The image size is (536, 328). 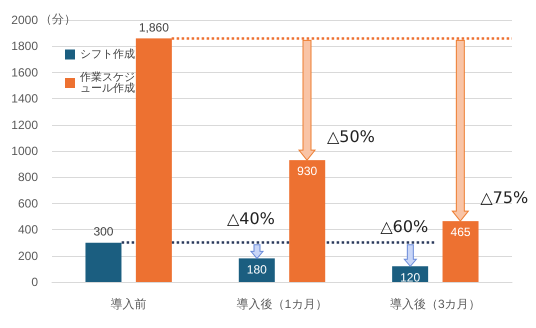 What do you see at coordinates (282, 304) in the screenshot?
I see `x-tick-label: 導入後（1カ月）` at bounding box center [282, 304].